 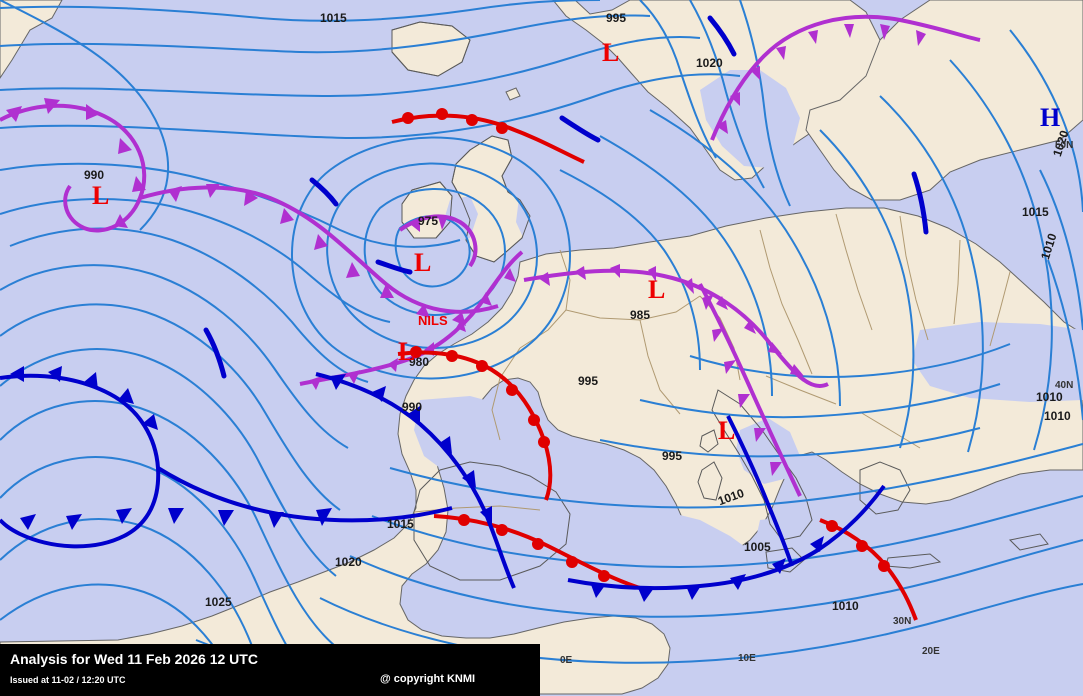 I want to click on high-pressure-symbol: H, so click(x=1050, y=117).